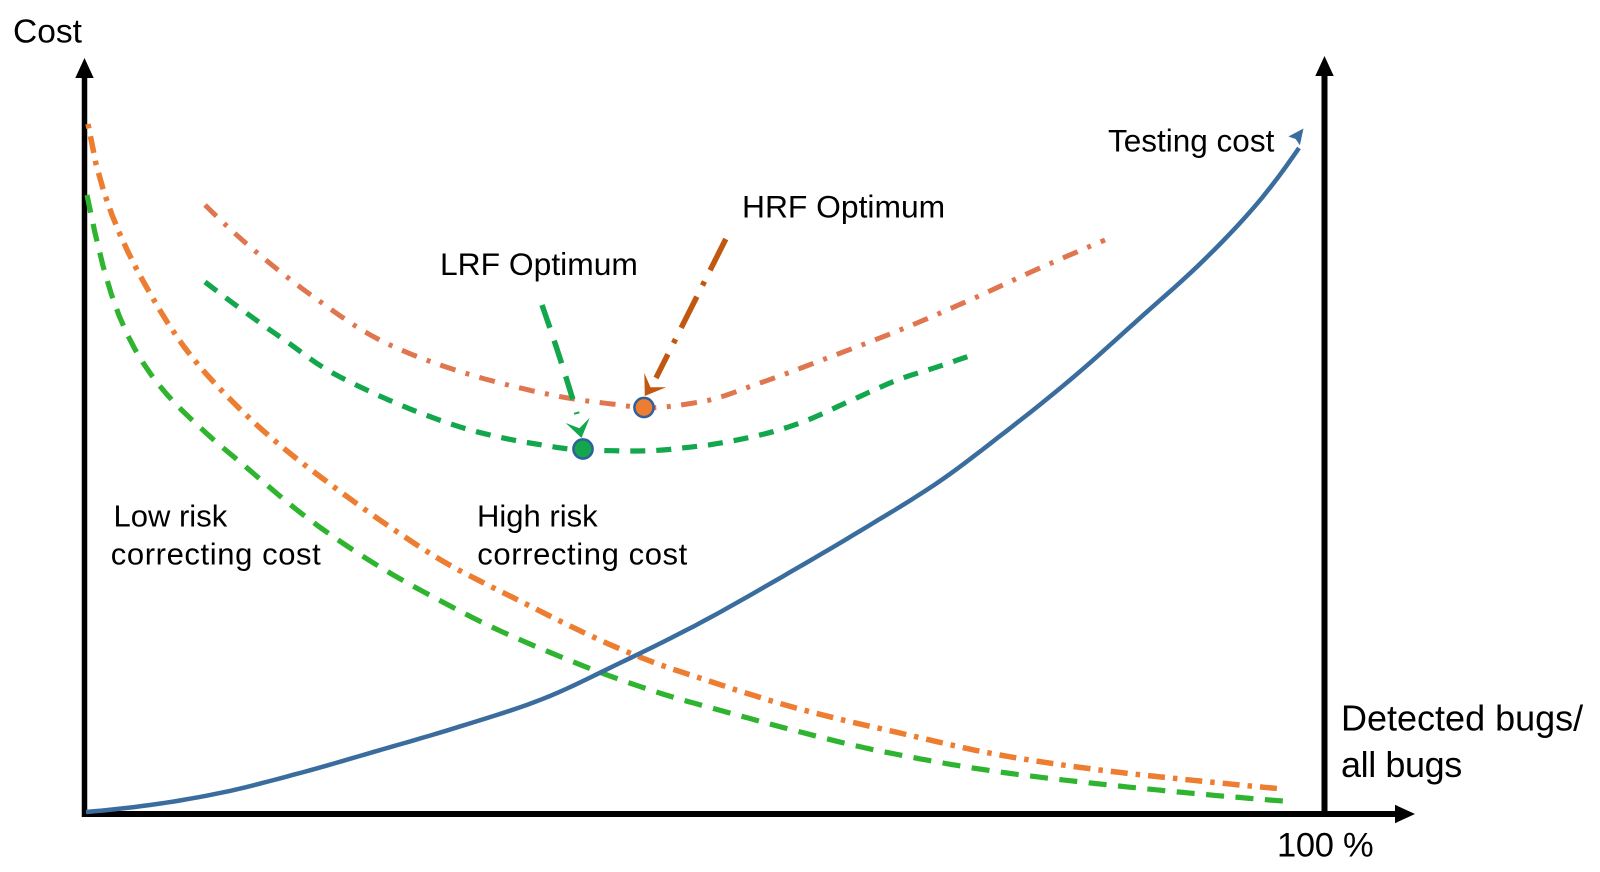 This screenshot has height=872, width=1600. I want to click on svg-text: Detected bugs/, so click(1462, 718).